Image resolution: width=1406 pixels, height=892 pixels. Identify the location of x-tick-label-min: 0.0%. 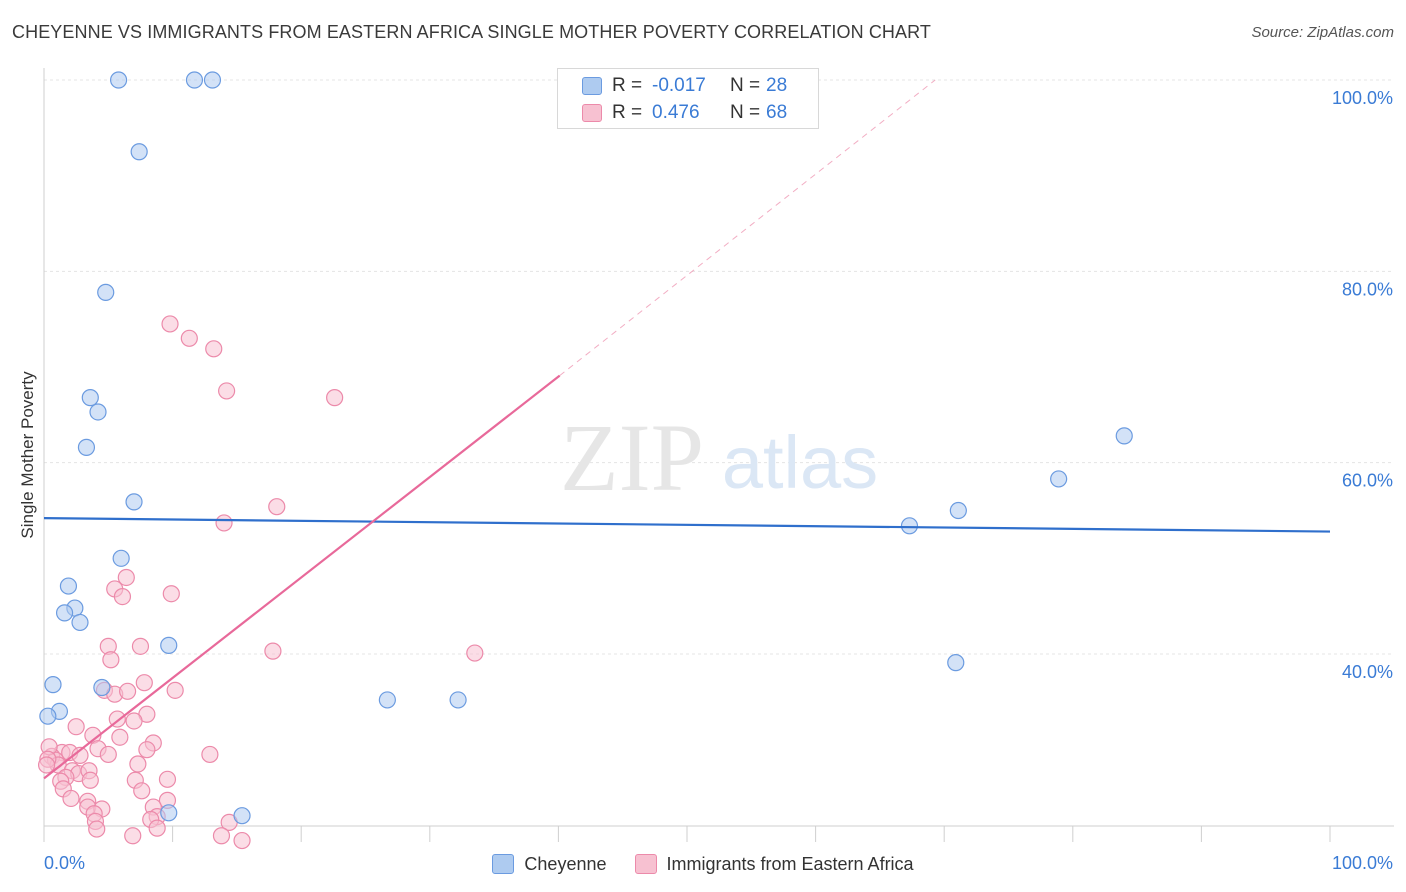
(64, 863).